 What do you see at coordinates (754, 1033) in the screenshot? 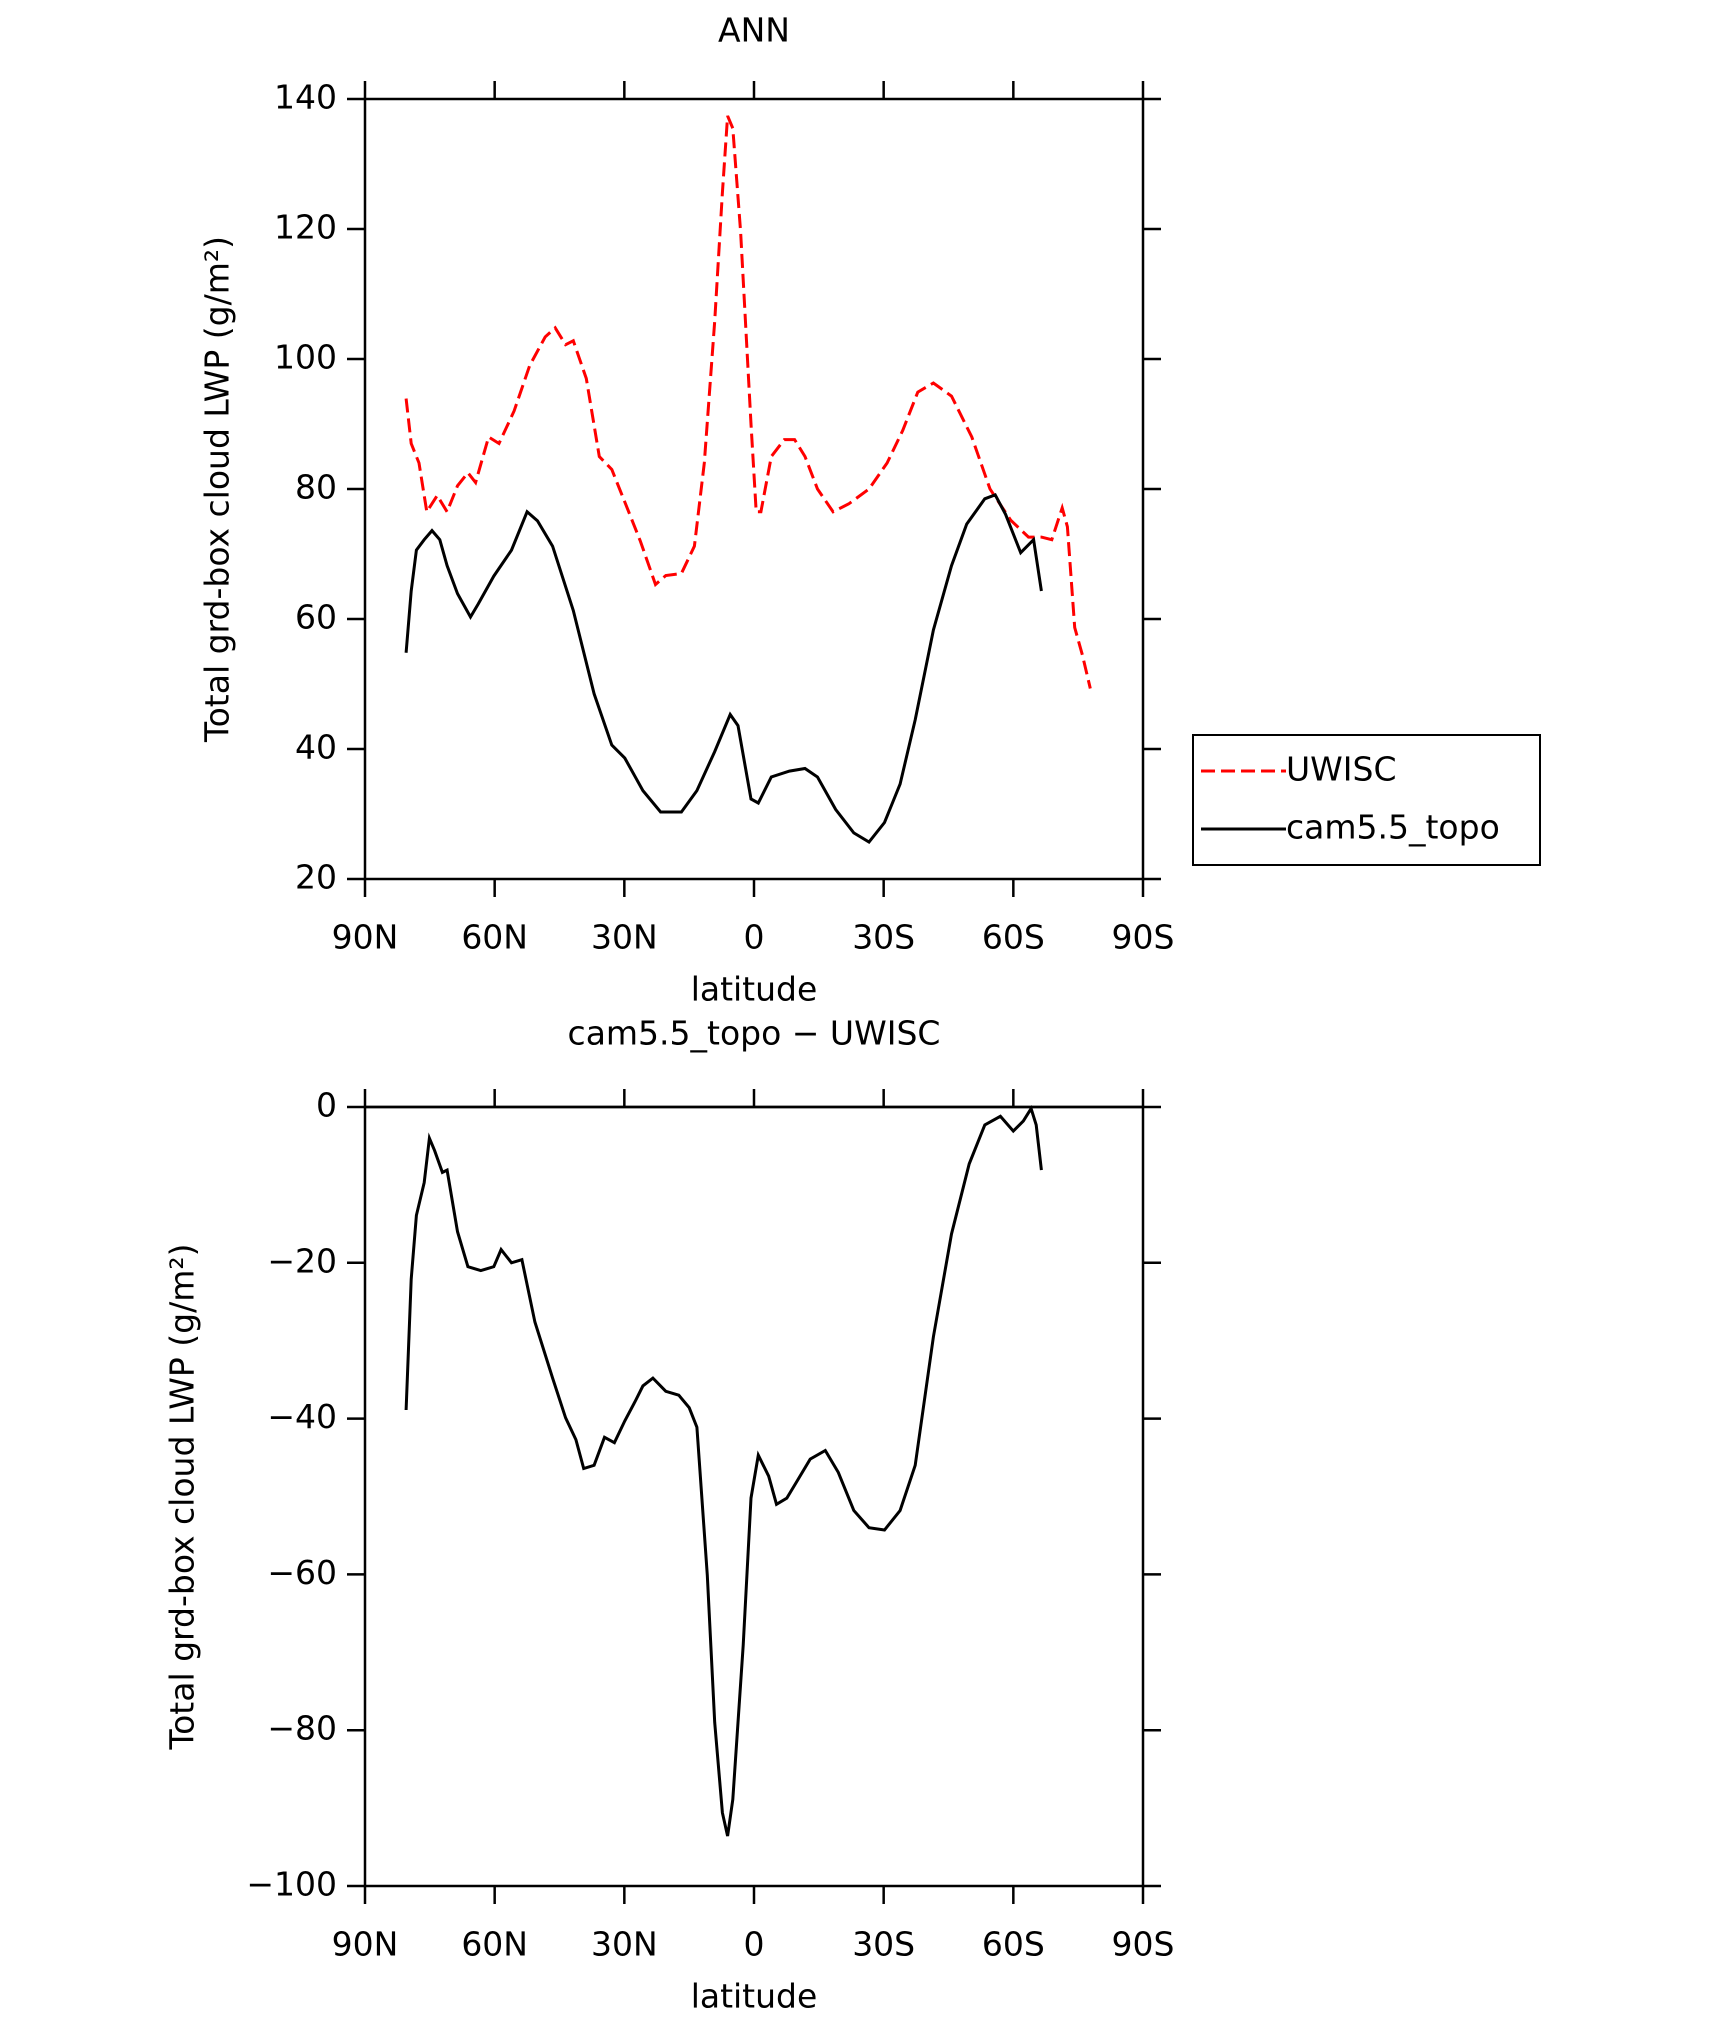
I see `chart-title: cam5.5_topo − UWISC` at bounding box center [754, 1033].